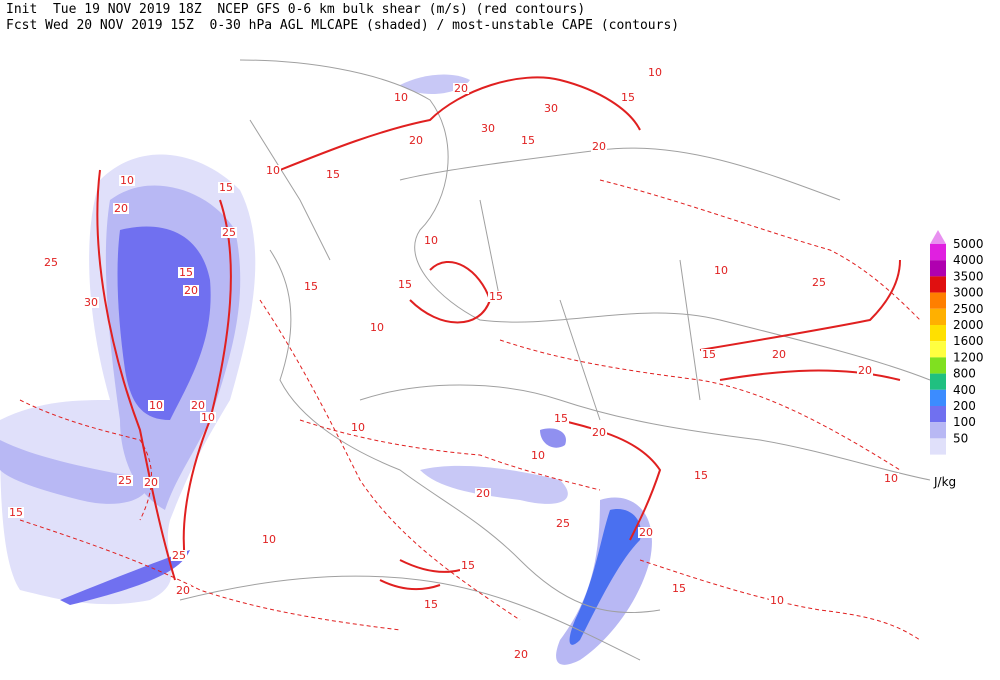 Image resolution: width=1000 pixels, height=680 pixels. I want to click on legend-label: 1600, so click(968, 341).